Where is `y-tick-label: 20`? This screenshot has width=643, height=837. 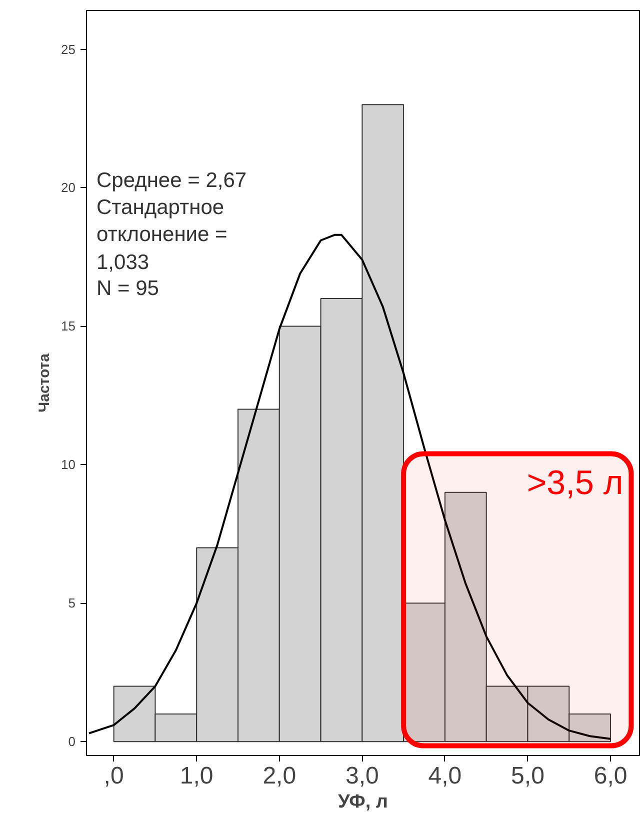
y-tick-label: 20 is located at coordinates (68, 188).